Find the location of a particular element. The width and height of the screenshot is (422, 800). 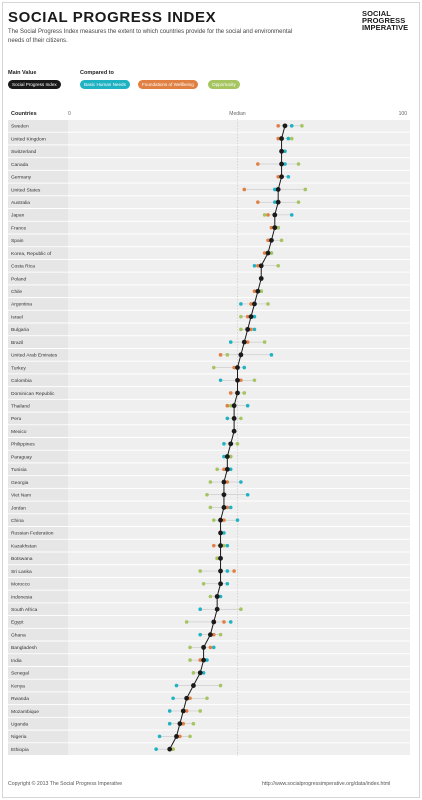

country-label: Rwanda is located at coordinates (20, 699).